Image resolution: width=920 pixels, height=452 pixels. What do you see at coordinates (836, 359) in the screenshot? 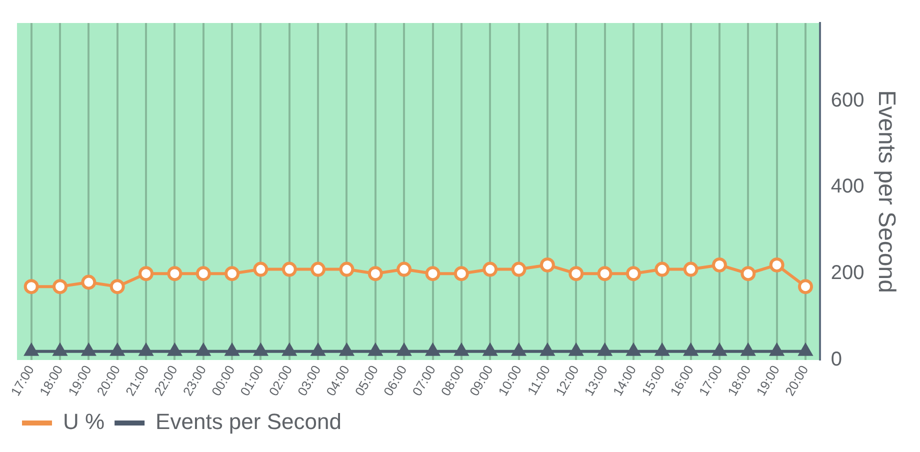
I see `y-tick-label: 0` at bounding box center [836, 359].